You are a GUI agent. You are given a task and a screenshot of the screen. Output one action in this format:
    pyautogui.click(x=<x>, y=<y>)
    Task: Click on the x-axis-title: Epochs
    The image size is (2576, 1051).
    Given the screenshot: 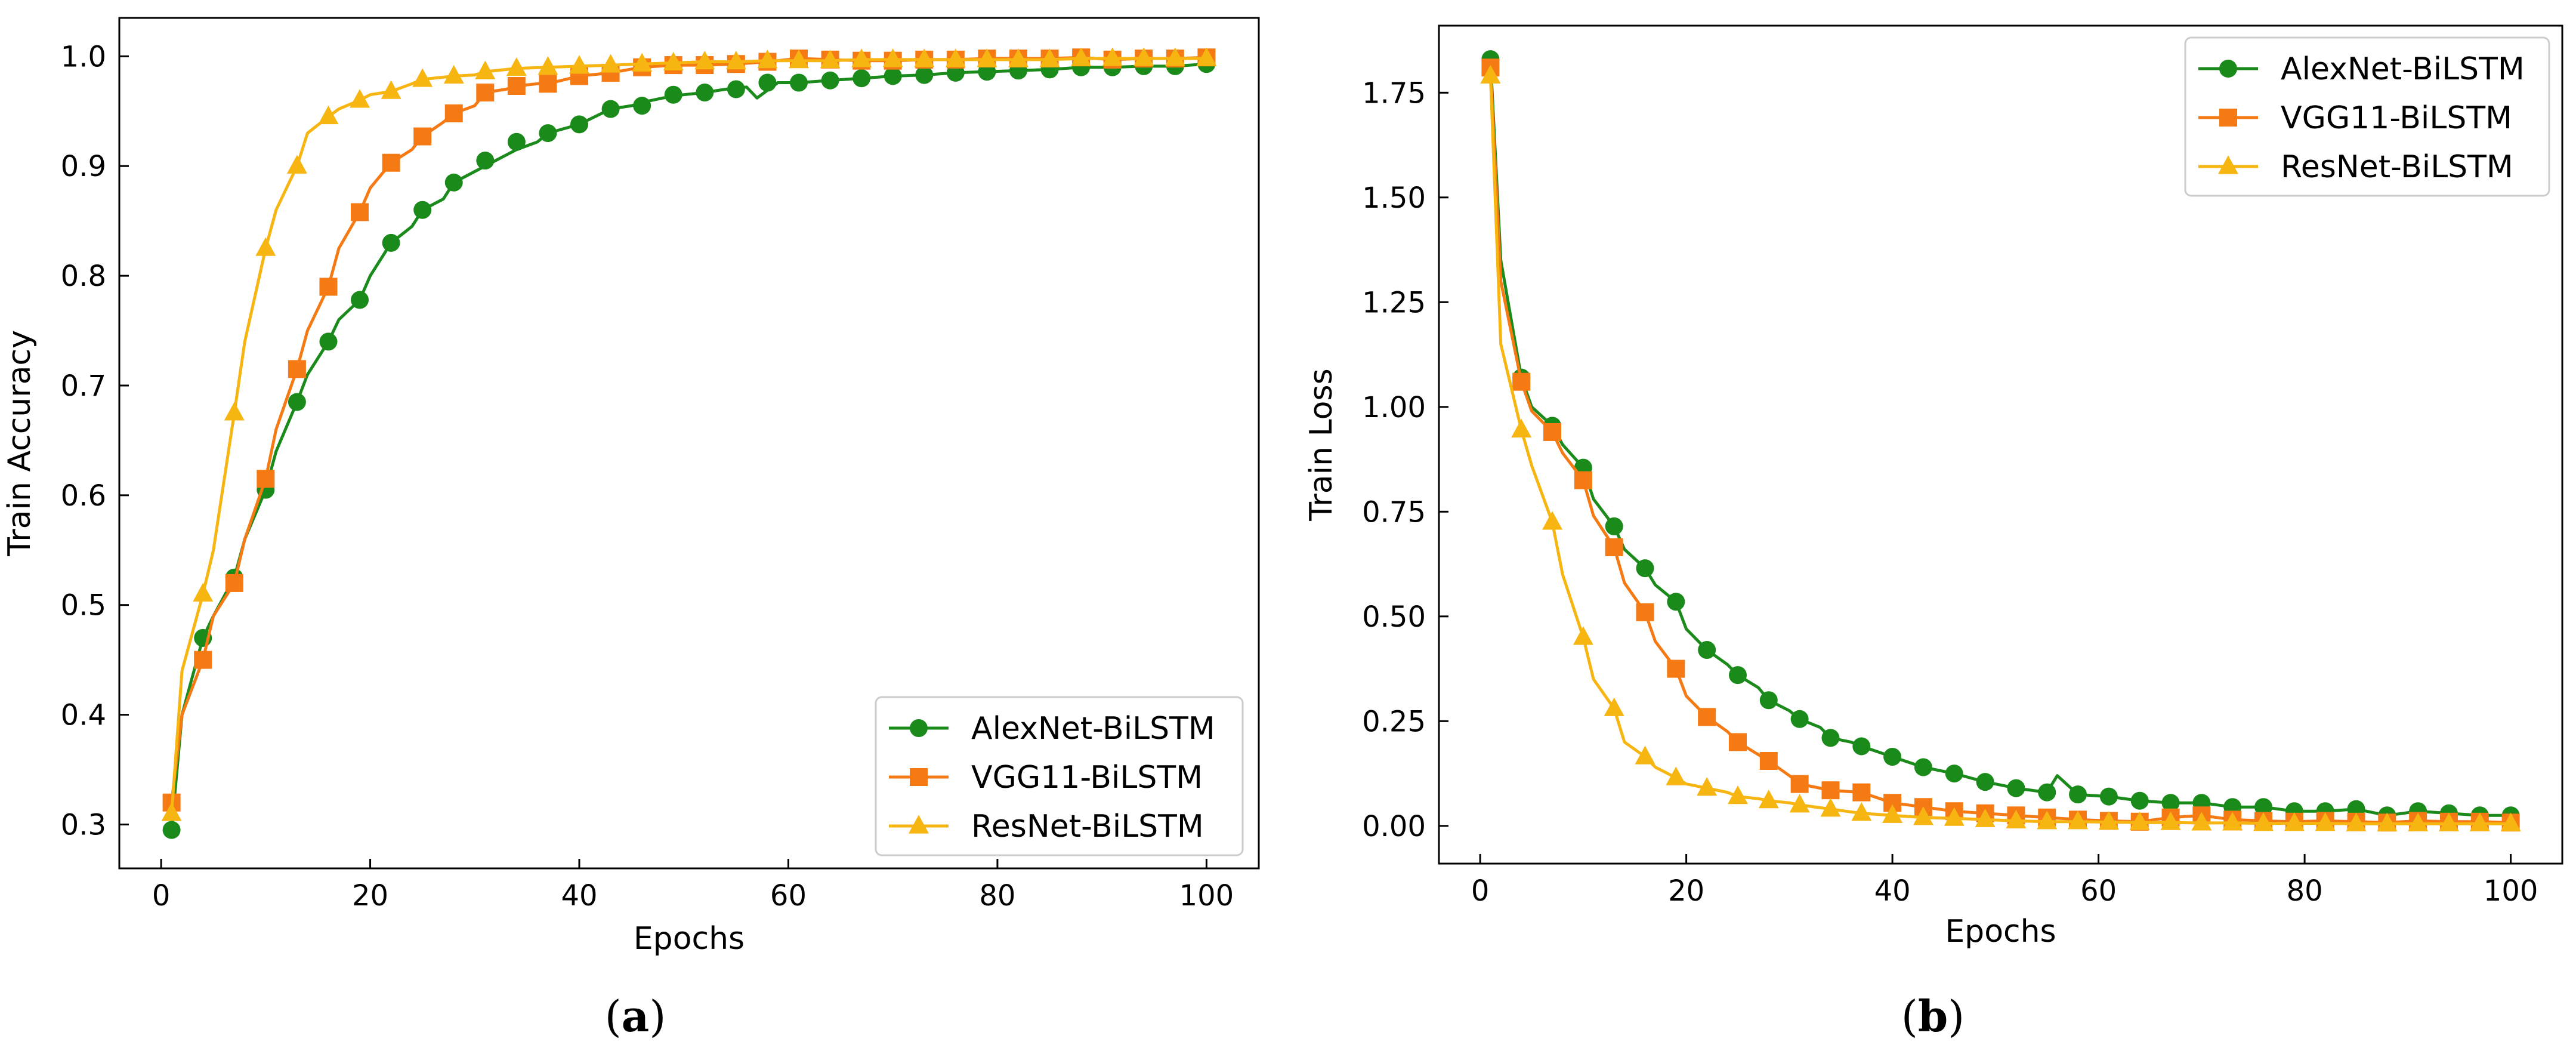 What is the action you would take?
    pyautogui.click(x=689, y=939)
    